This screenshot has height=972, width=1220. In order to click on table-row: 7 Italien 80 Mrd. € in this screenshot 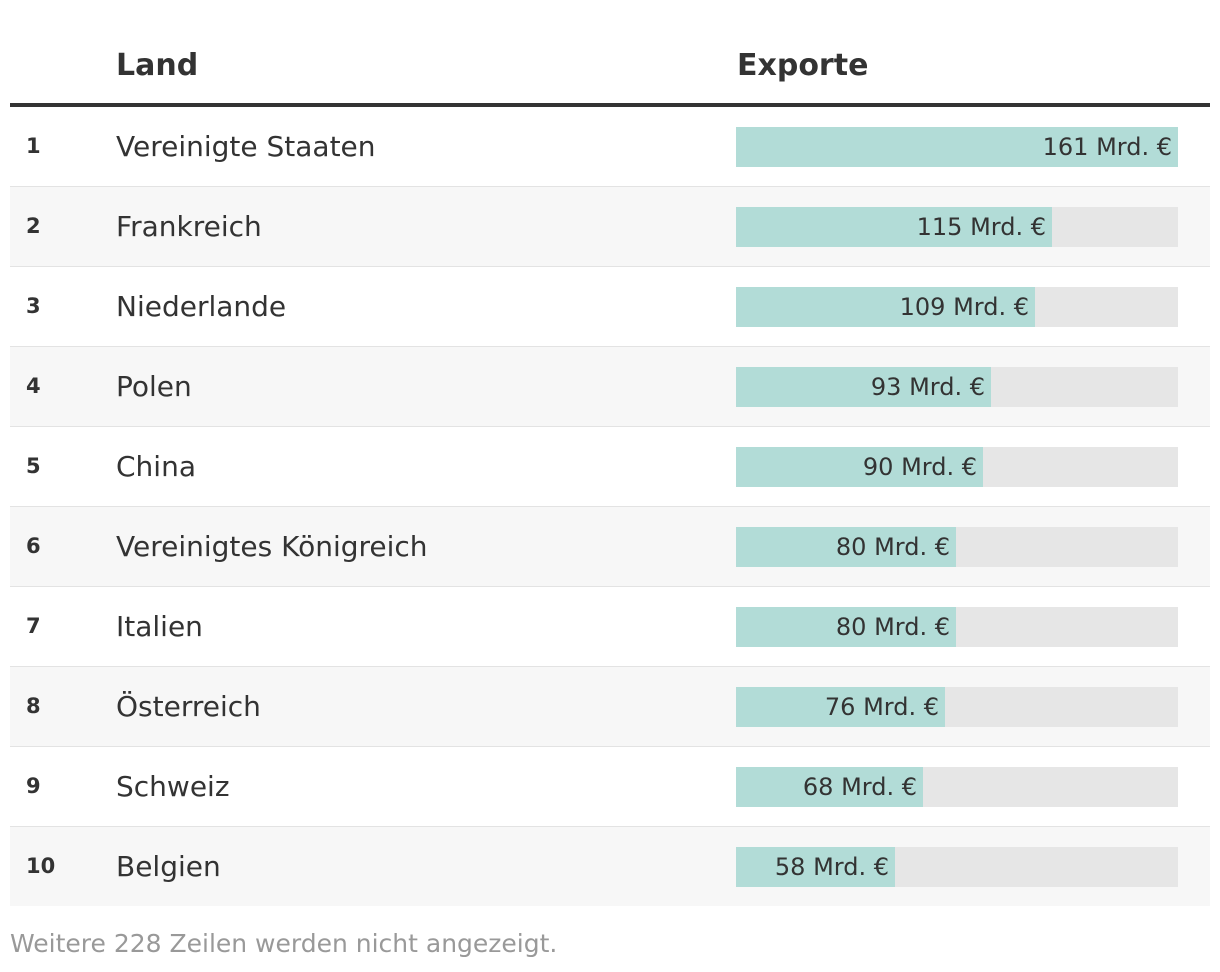, I will do `click(610, 627)`.